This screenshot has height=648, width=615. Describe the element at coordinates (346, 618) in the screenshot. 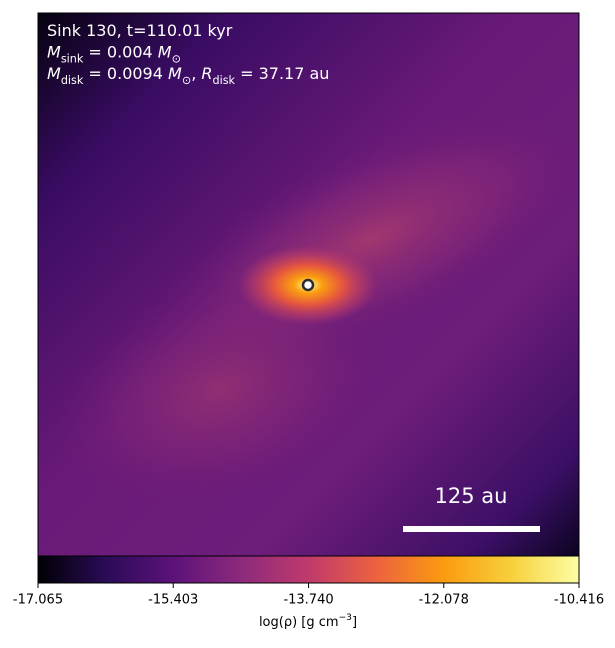

I see `text-segment: −3` at that location.